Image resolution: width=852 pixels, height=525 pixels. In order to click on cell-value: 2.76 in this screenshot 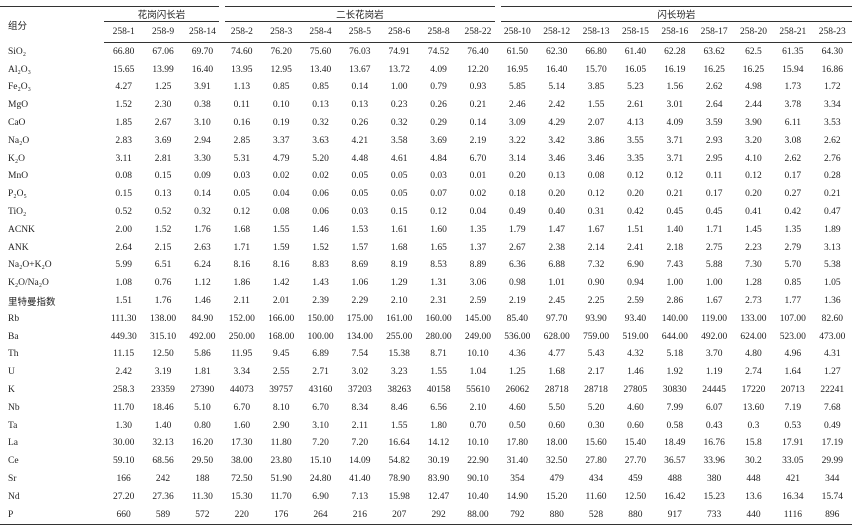, I will do `click(832, 158)`.